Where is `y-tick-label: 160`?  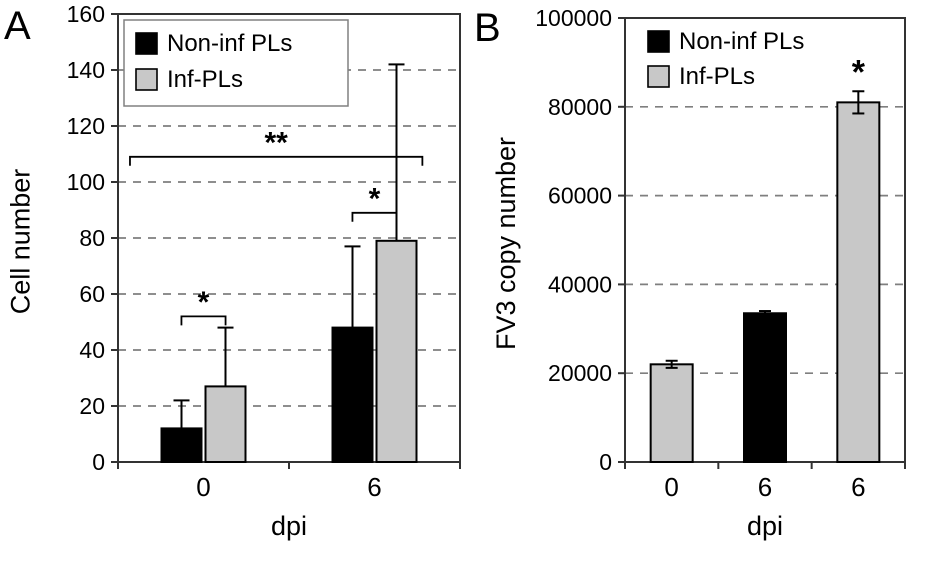
y-tick-label: 160 is located at coordinates (86, 14).